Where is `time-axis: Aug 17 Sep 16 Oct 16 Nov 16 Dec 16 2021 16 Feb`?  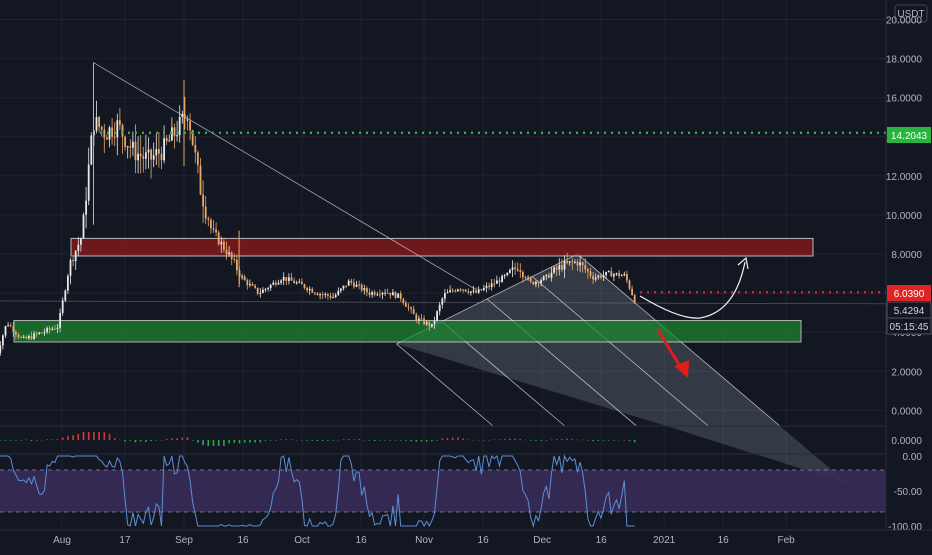 time-axis: Aug 17 Sep 16 Oct 16 Nov 16 Dec 16 2021 16 Feb is located at coordinates (424, 540).